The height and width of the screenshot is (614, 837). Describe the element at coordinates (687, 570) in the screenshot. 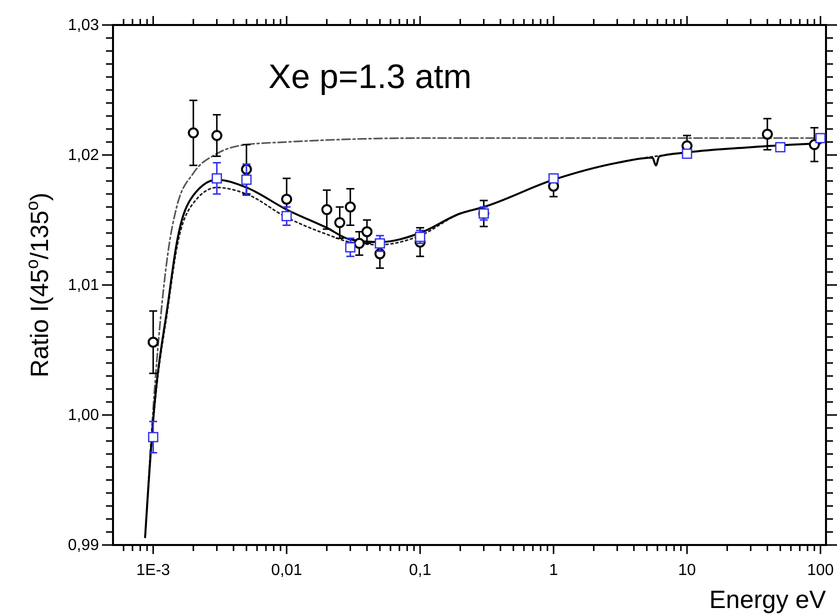

I see `x-tick-label: 10` at that location.